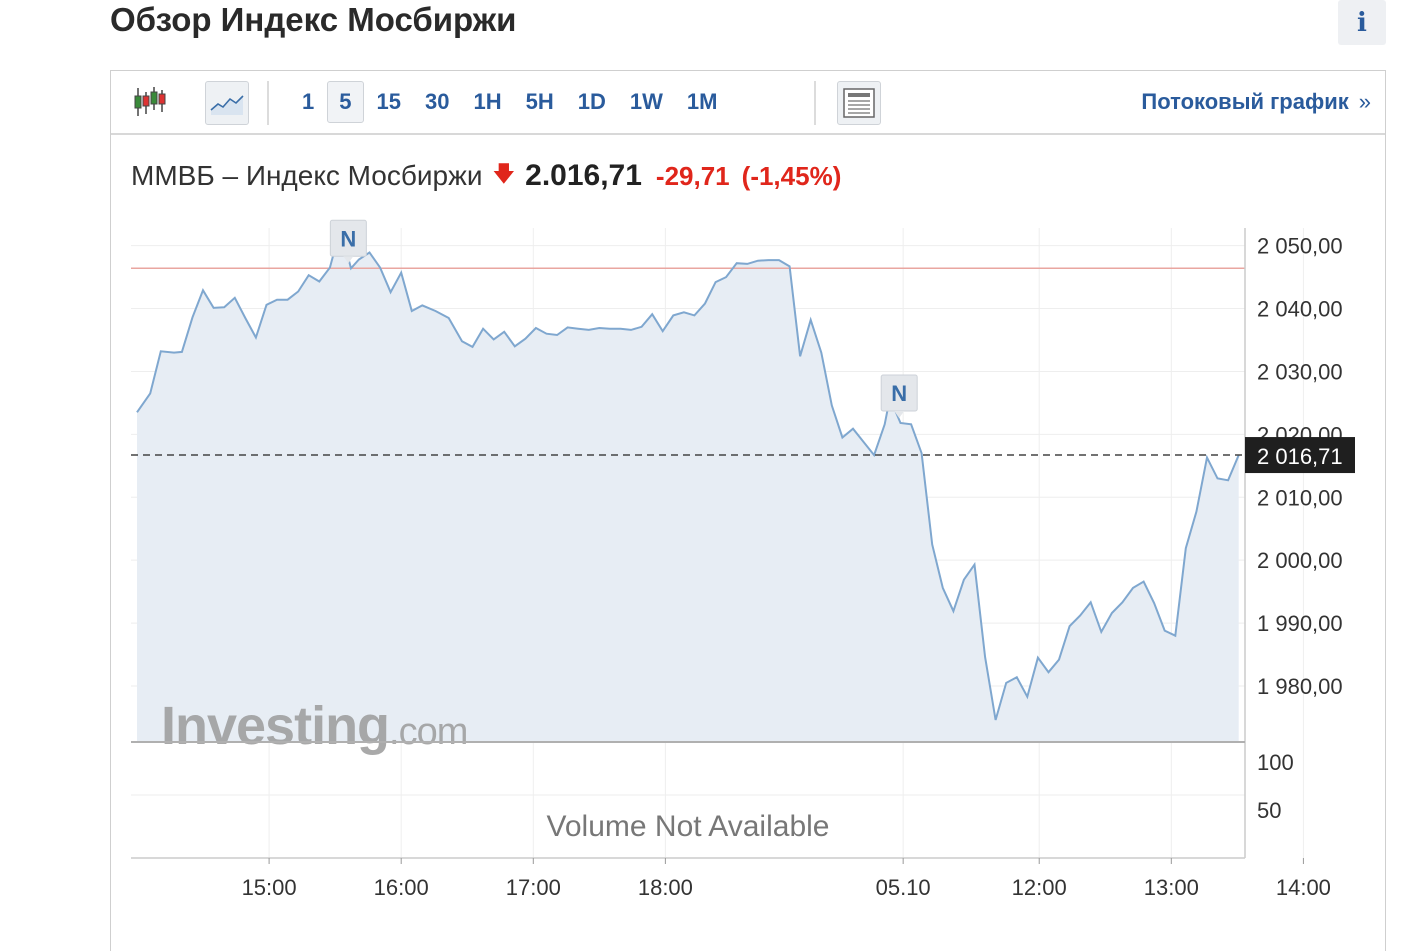 Image resolution: width=1402 pixels, height=951 pixels. What do you see at coordinates (1300, 497) in the screenshot?
I see `y-tick-label: 2 010,00` at bounding box center [1300, 497].